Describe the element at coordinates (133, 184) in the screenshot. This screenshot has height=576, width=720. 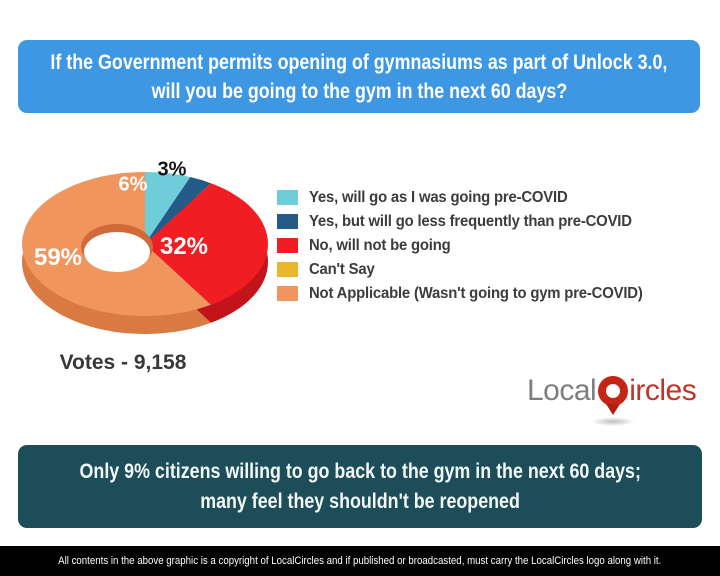
I see `slice-label-yes-pre-covid: 6%` at that location.